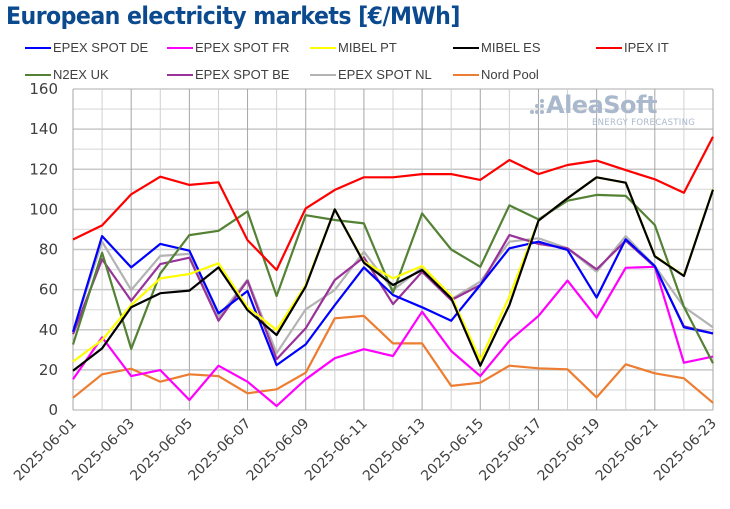 The width and height of the screenshot is (730, 509). I want to click on chart-title: European electricity markets [€/MWh], so click(233, 16).